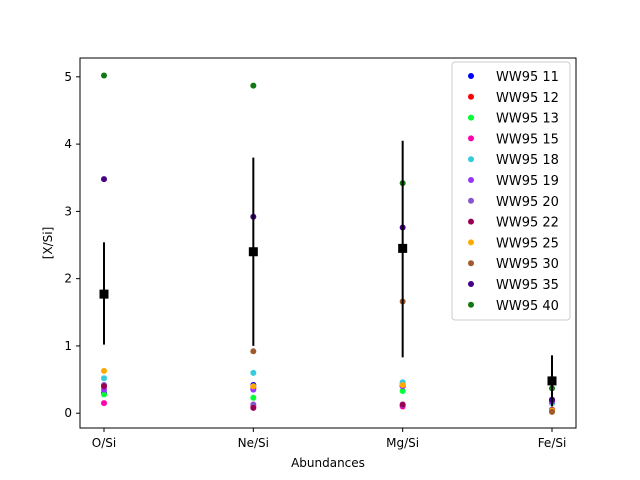  I want to click on legend-box, so click(511, 191).